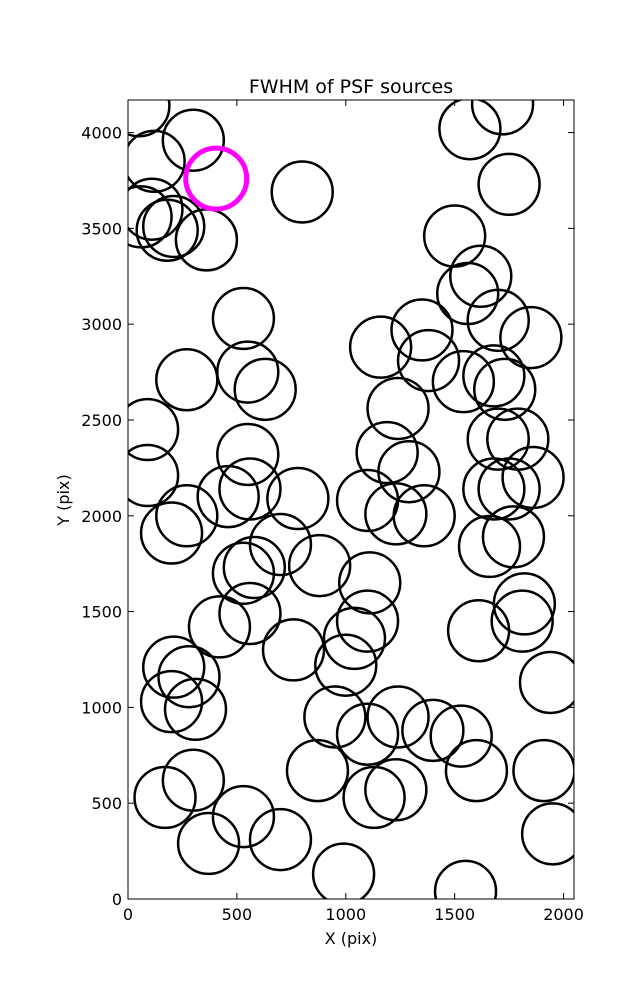 Image resolution: width=637 pixels, height=1000 pixels. I want to click on y-tick-label: 1500, so click(101, 612).